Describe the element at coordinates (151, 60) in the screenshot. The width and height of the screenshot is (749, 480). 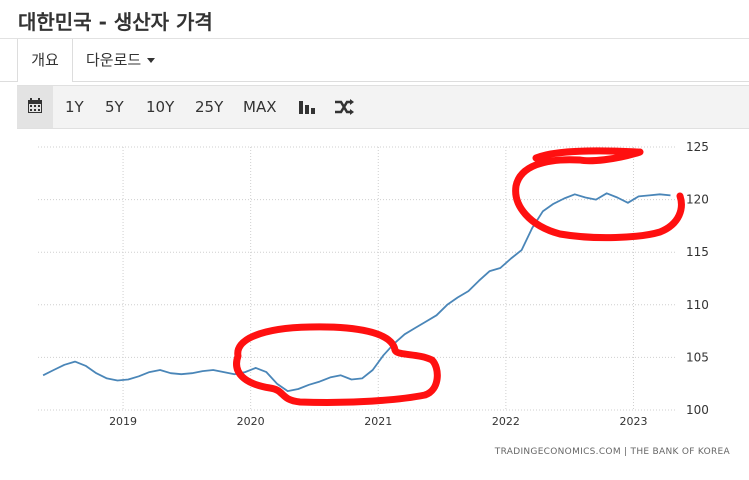
I see `caret-down-icon` at that location.